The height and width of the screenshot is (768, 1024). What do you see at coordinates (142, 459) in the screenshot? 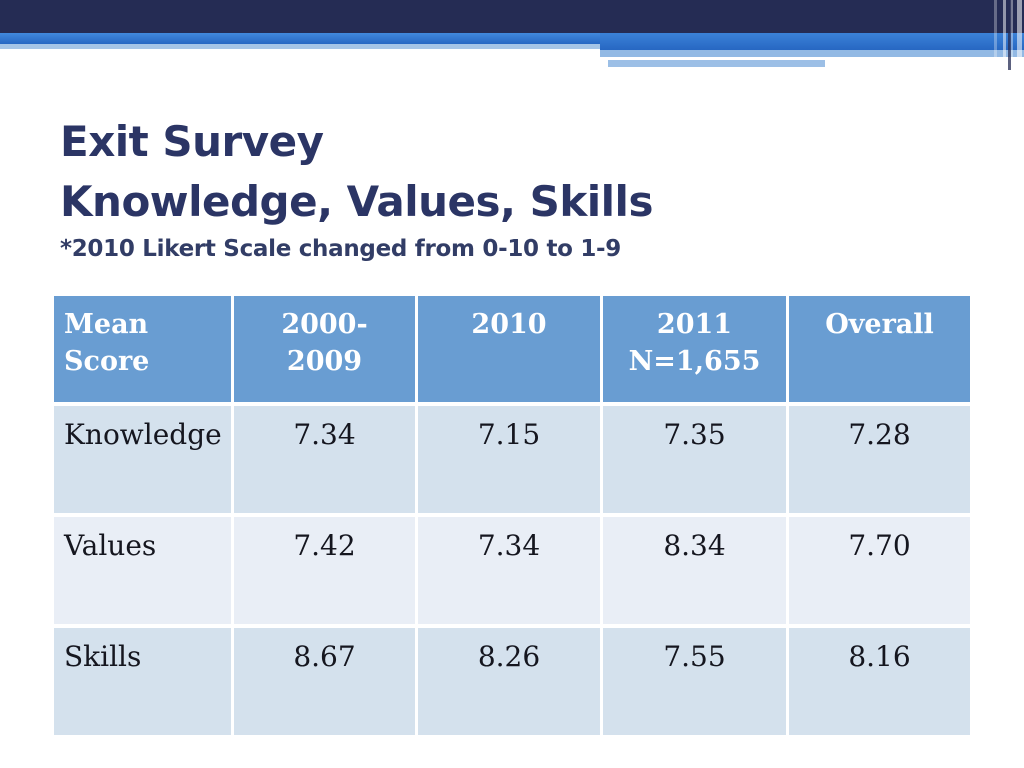
I see `row-label-knowledge: Knowledge` at bounding box center [142, 459].